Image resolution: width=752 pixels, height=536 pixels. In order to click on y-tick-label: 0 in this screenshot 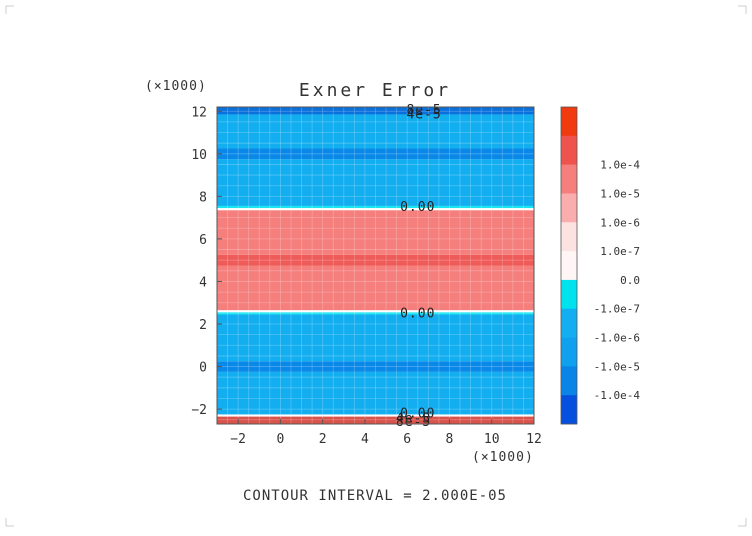, I will do `click(203, 368)`.